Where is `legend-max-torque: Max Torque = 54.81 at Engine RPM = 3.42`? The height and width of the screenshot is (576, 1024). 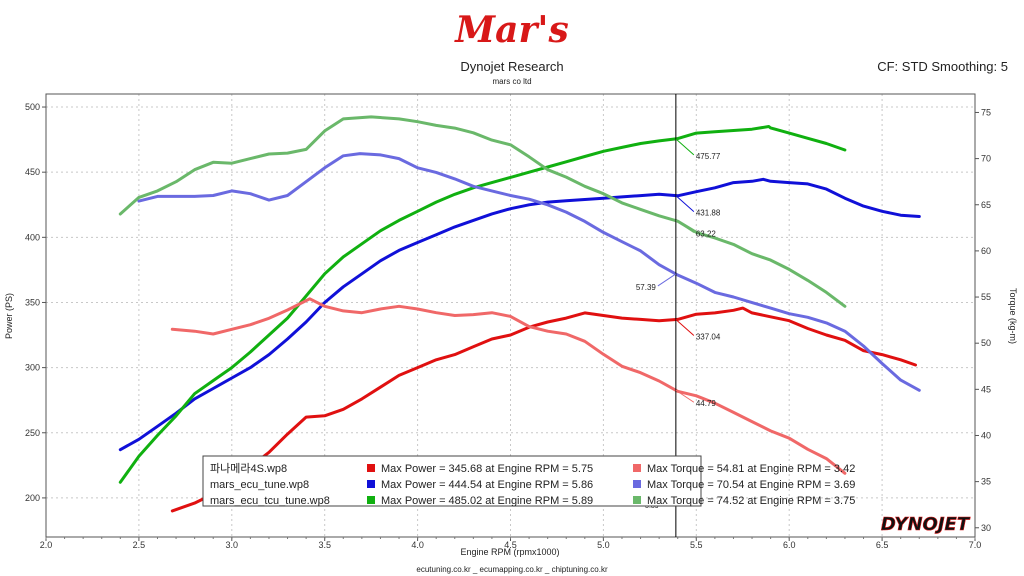
legend-max-torque: Max Torque = 54.81 at Engine RPM = 3.42 is located at coordinates (751, 469).